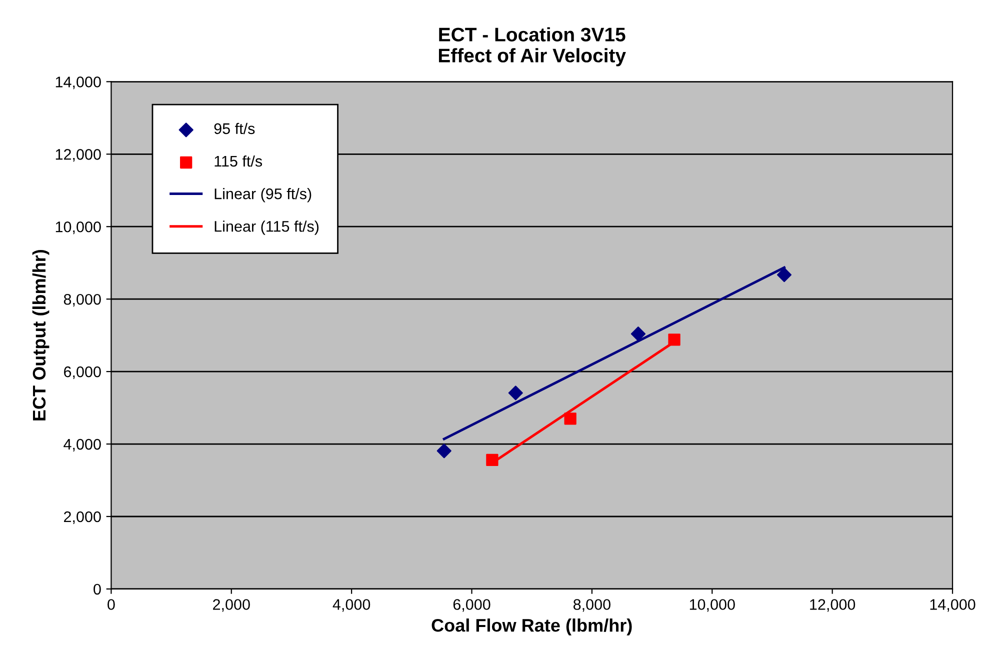 Image resolution: width=984 pixels, height=664 pixels. I want to click on y-tick-label: 4,000, so click(82, 445).